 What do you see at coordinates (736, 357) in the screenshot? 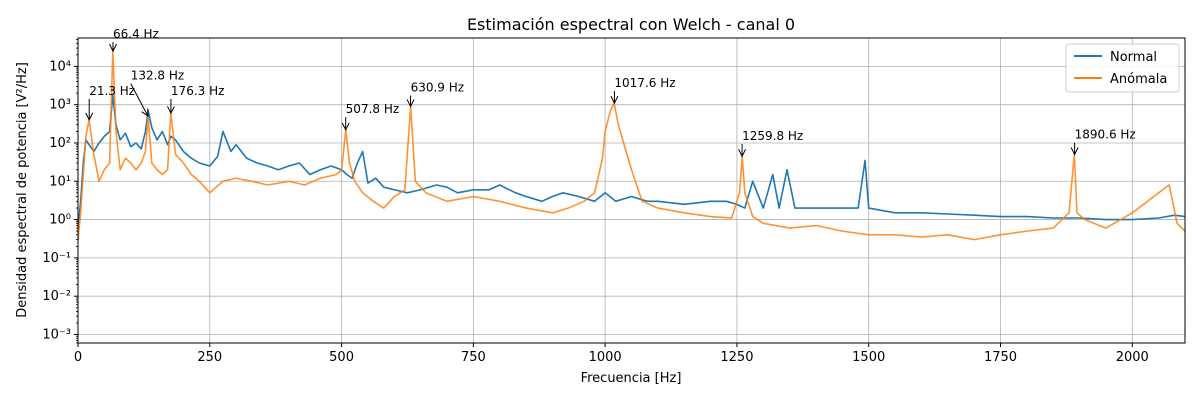
I see `x-tick-label: 1250` at bounding box center [736, 357].